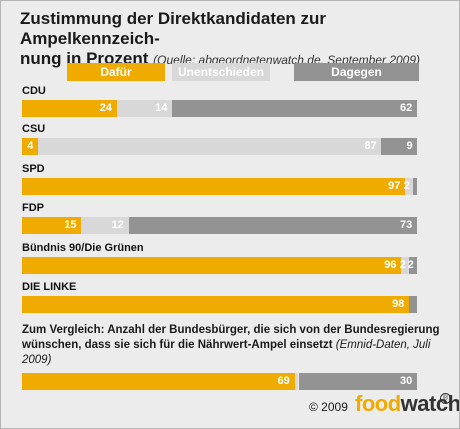  What do you see at coordinates (409, 146) in the screenshot?
I see `value-label-csu-dagegen: 9` at bounding box center [409, 146].